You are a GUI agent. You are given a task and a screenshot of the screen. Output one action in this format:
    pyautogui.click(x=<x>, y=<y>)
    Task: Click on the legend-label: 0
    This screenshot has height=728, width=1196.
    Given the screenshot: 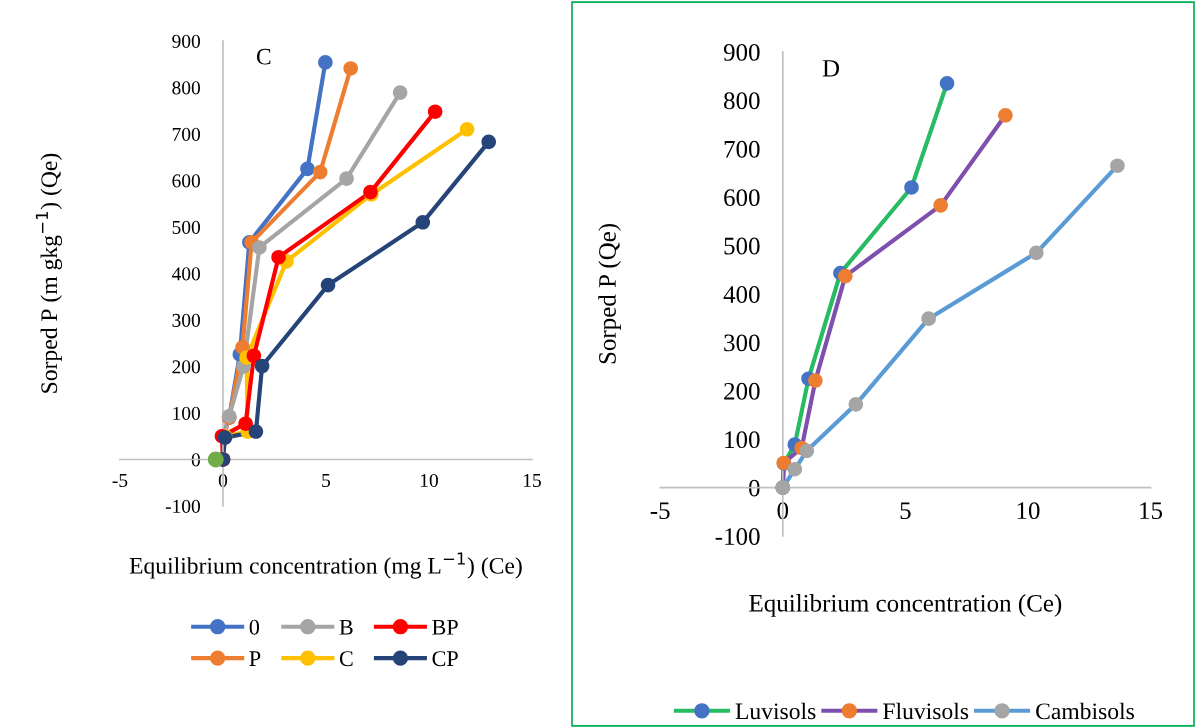 What is the action you would take?
    pyautogui.click(x=254, y=627)
    